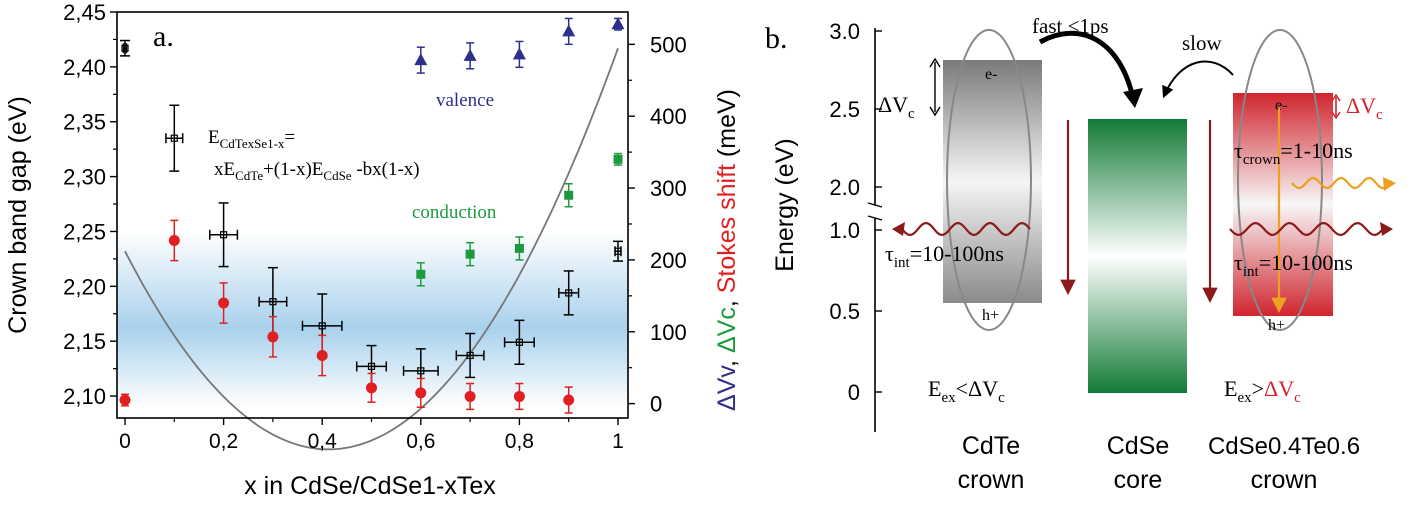 This screenshot has width=1422, height=511. What do you see at coordinates (163, 36) in the screenshot?
I see `panel-label-a: a.` at bounding box center [163, 36].